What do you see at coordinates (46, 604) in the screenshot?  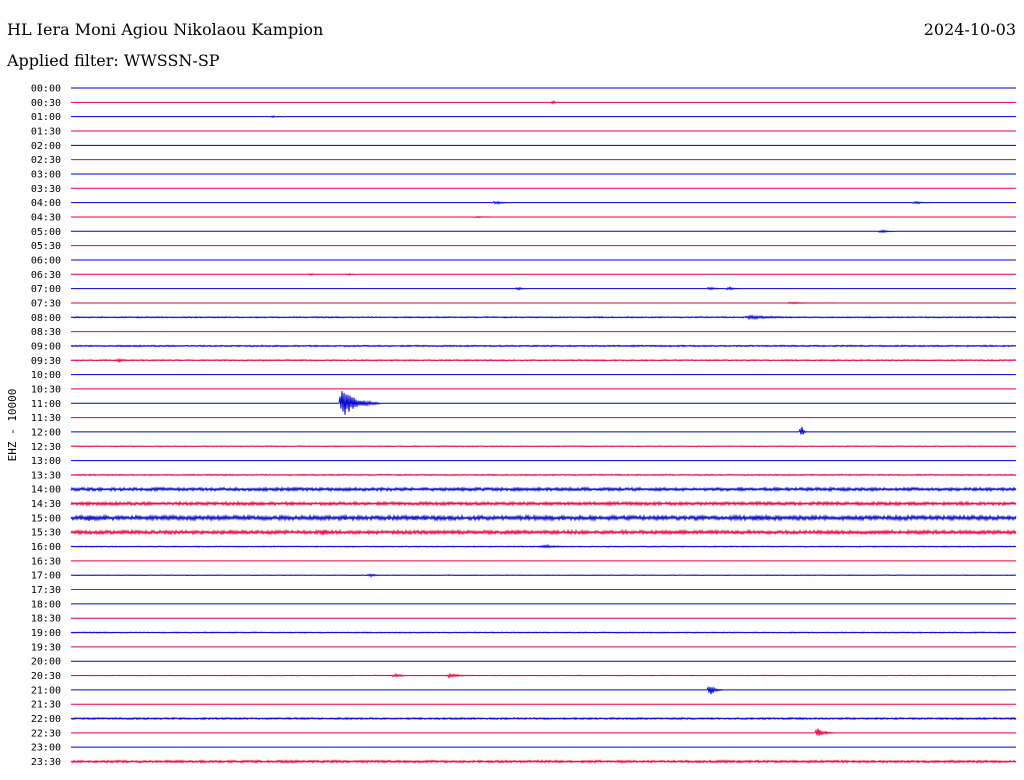 I see `row-time-label: 18:00` at bounding box center [46, 604].